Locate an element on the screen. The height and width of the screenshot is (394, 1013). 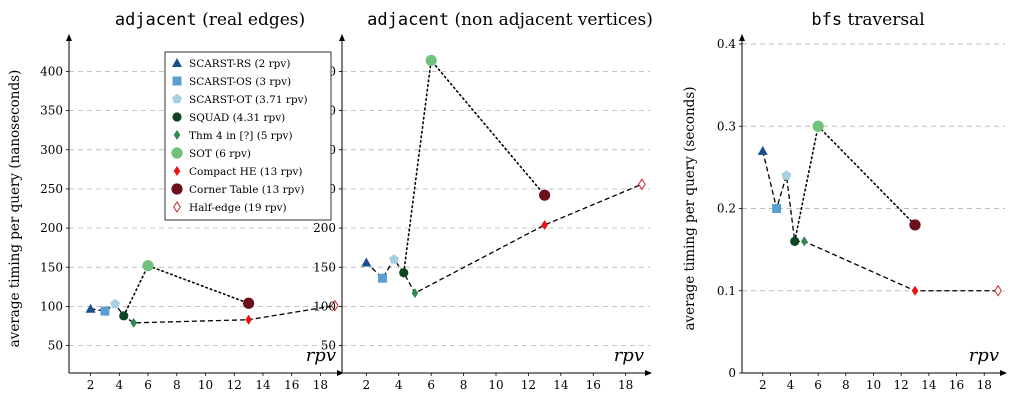
legend-label: SQUAD (4.31 rpv) is located at coordinates (237, 118).